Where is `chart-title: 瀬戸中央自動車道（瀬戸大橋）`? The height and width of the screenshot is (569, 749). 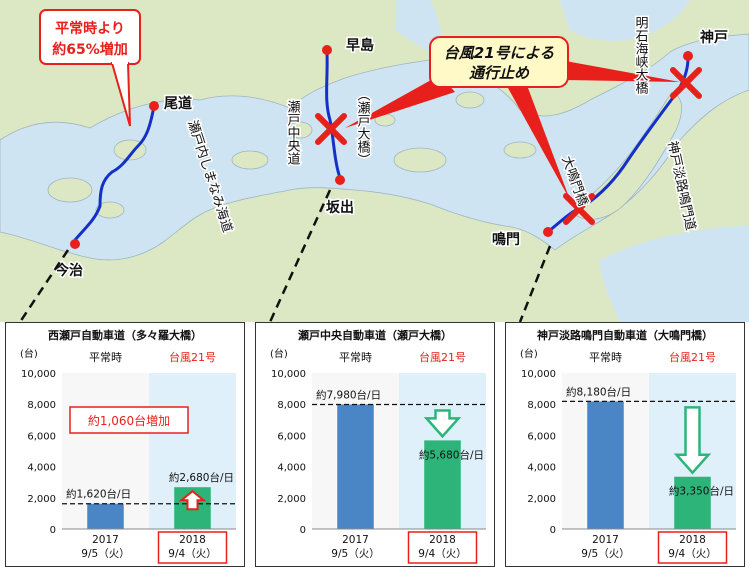
chart-title: 瀬戸中央自動車道（瀬戸大橋） is located at coordinates (375, 335).